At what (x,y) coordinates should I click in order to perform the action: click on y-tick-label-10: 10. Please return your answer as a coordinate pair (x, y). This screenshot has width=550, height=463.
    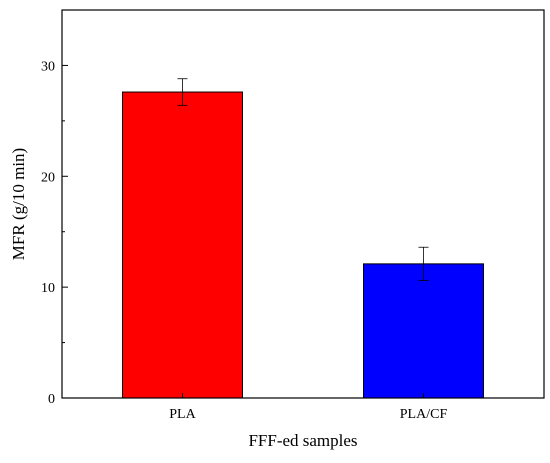
    Looking at the image, I should click on (48, 288).